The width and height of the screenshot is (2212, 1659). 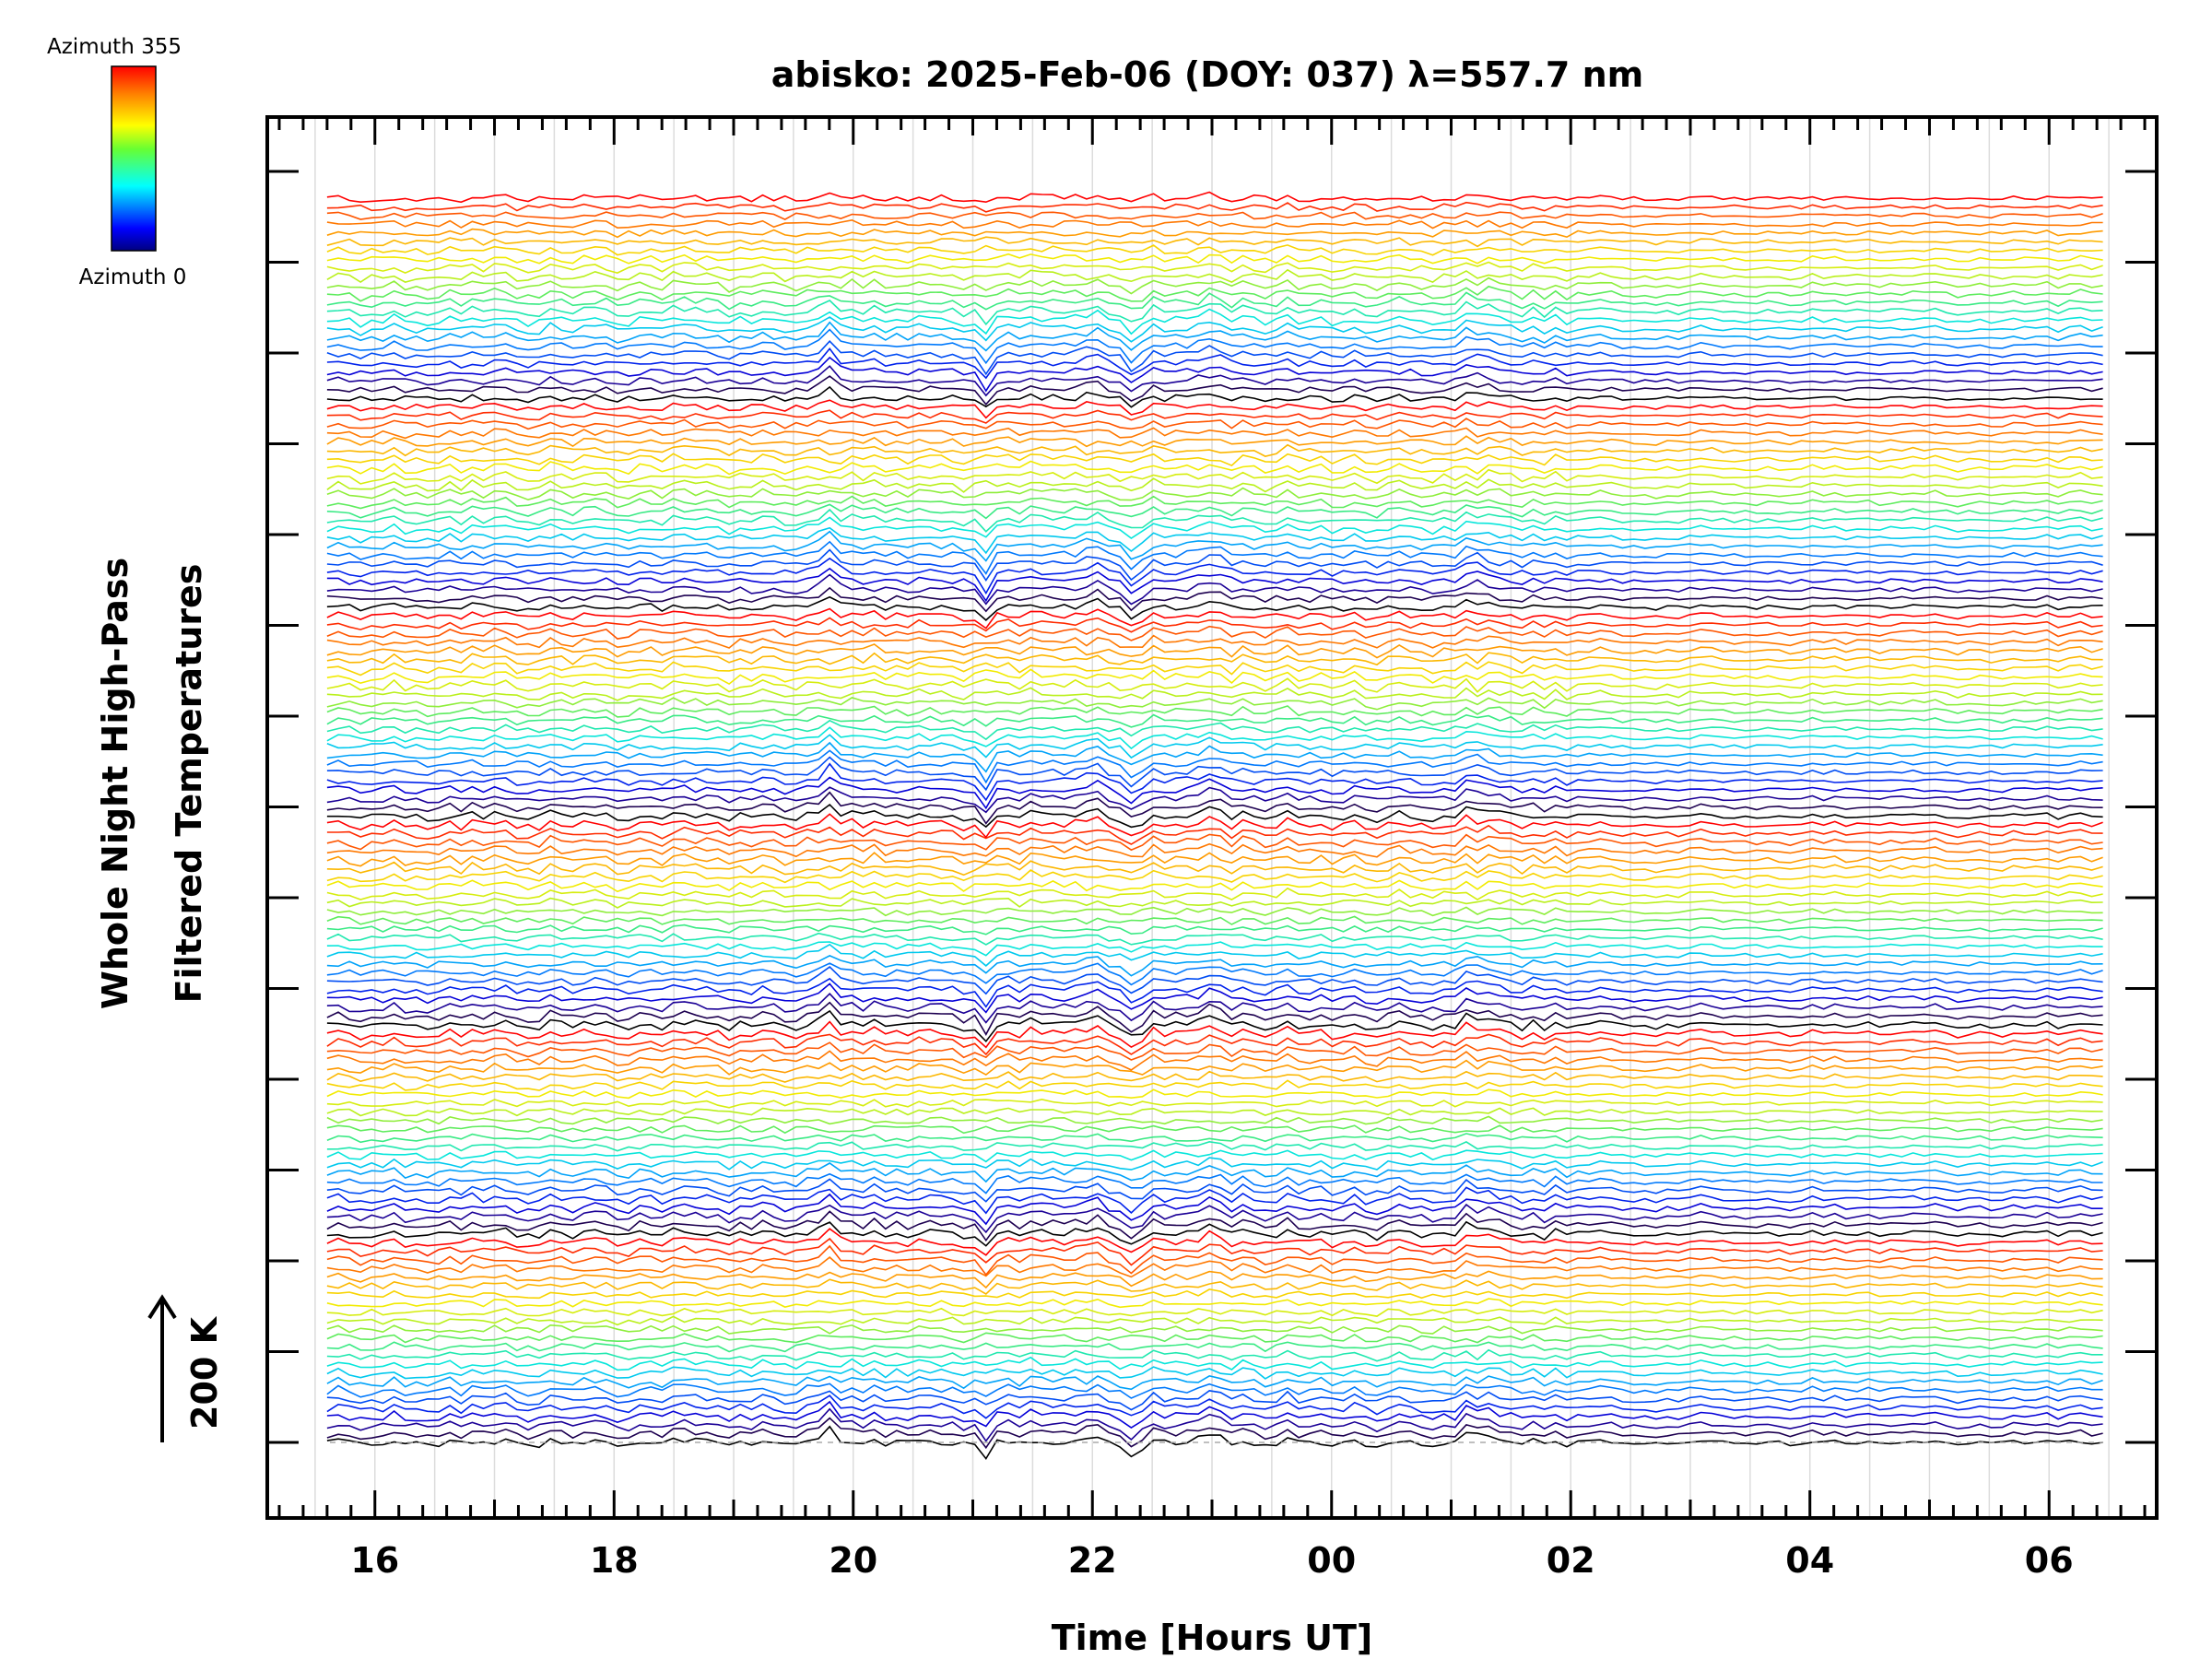 What do you see at coordinates (374, 1560) in the screenshot?
I see `x-tick-label: 16` at bounding box center [374, 1560].